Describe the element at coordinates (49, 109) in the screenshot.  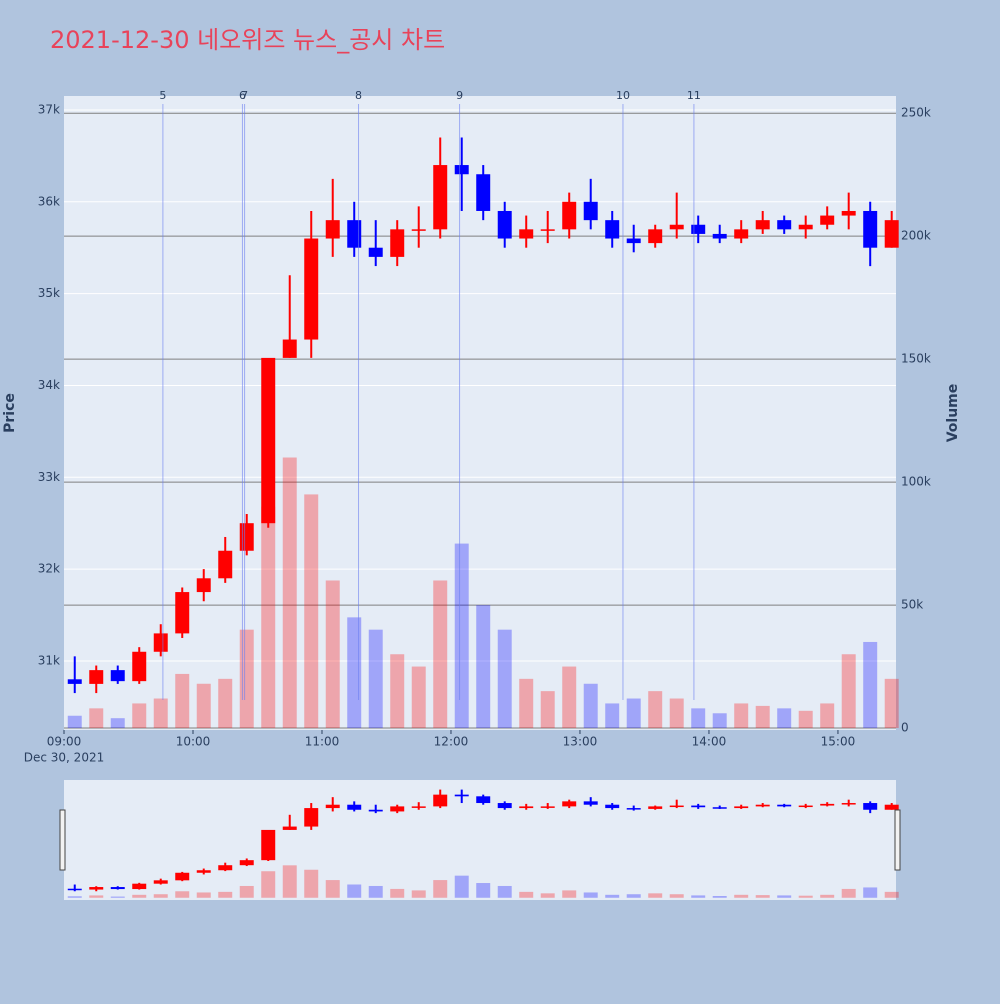
I see `y-tick-label: 37k` at that location.